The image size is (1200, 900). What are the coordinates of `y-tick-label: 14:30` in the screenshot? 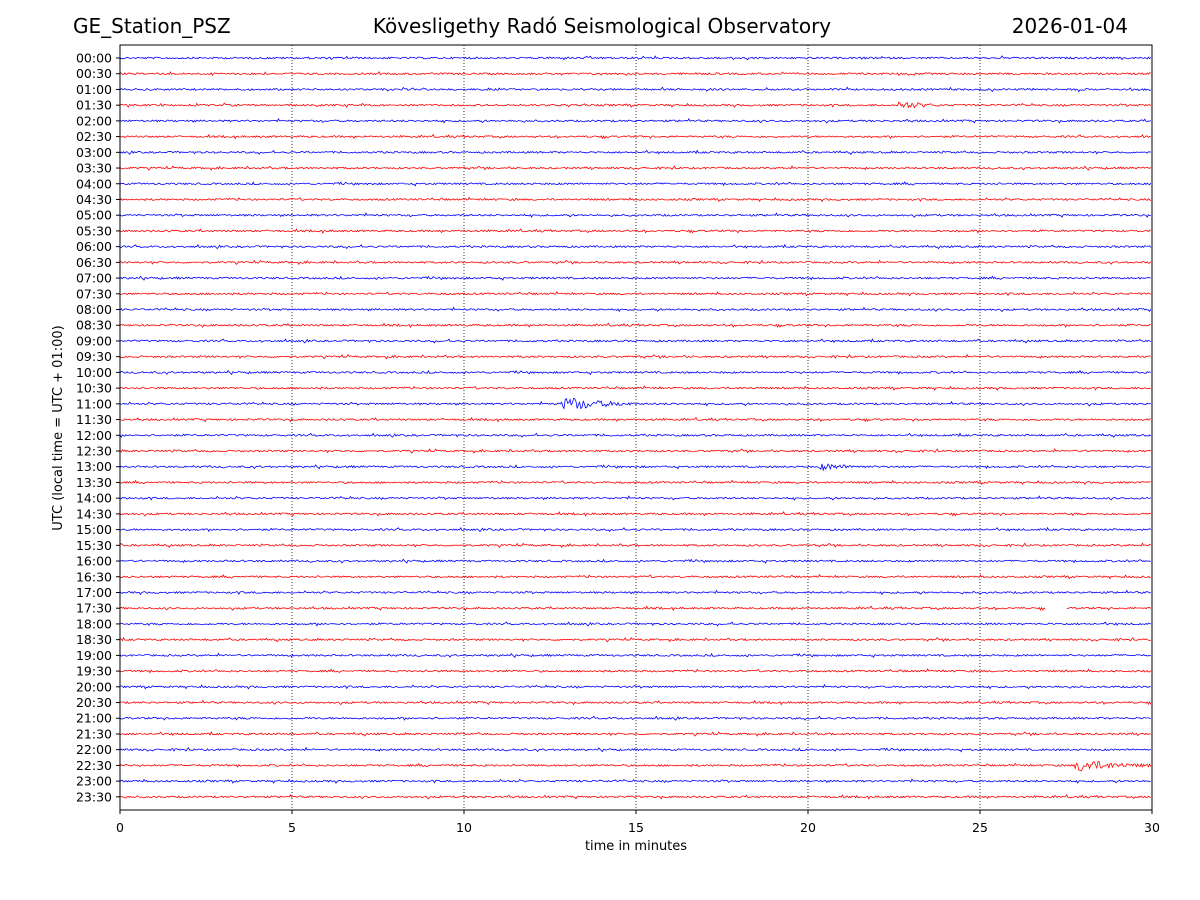 It's located at (94, 513).